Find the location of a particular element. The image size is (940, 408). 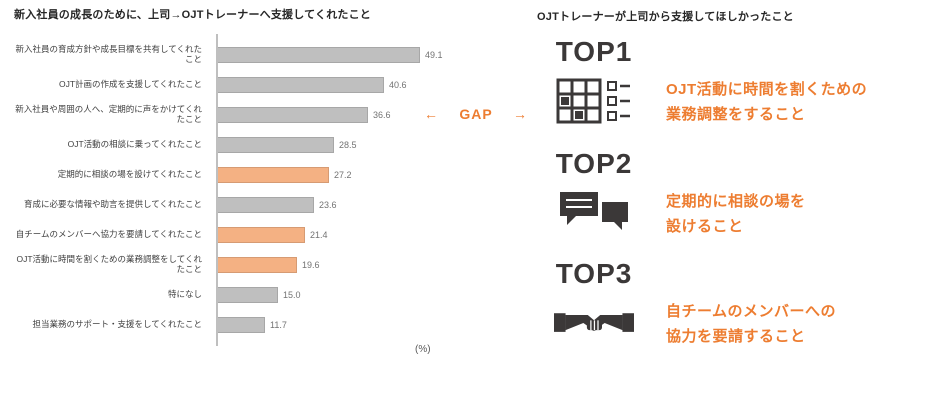

bar-category-label: 新入社員の育成方針や成長目標を共有してくれたこと is located at coordinates (109, 54).